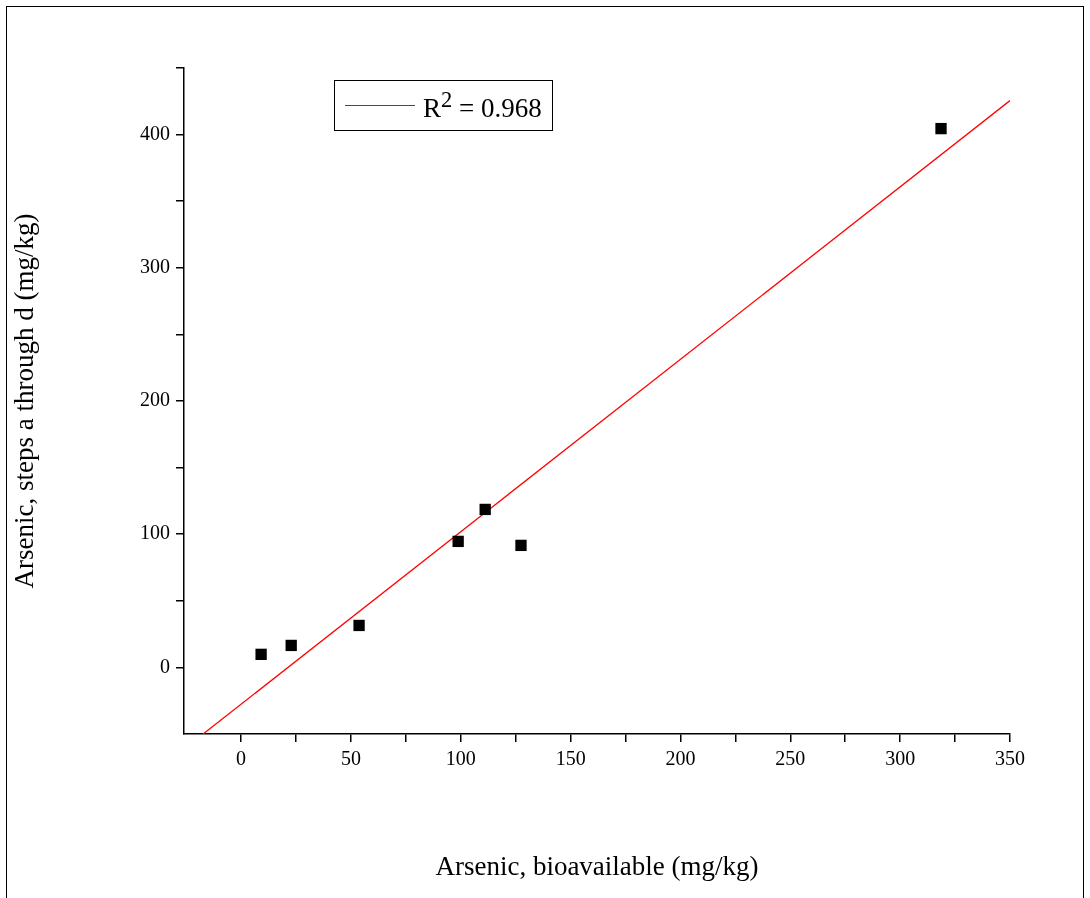 Image resolution: width=1090 pixels, height=898 pixels. I want to click on y-tick-label: 0, so click(165, 665).